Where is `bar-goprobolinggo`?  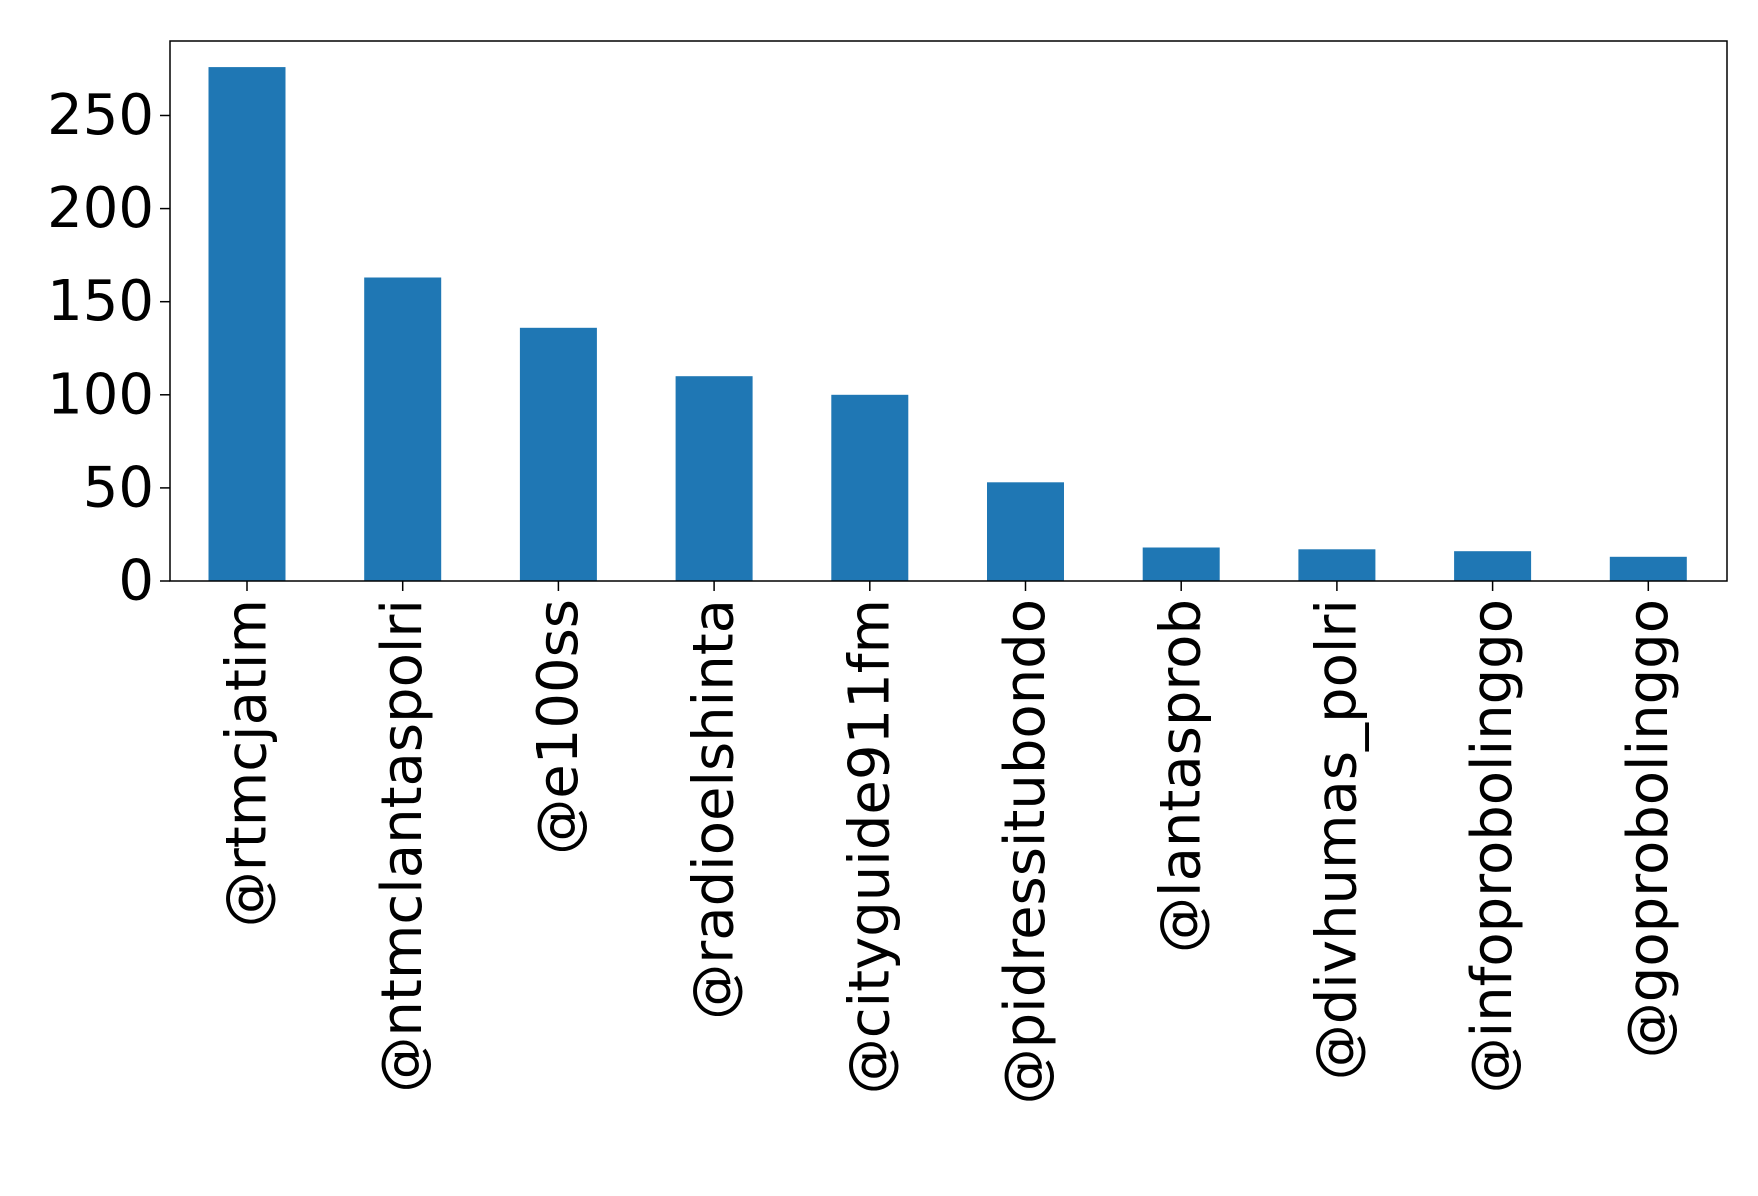
bar-goprobolinggo is located at coordinates (1648, 568).